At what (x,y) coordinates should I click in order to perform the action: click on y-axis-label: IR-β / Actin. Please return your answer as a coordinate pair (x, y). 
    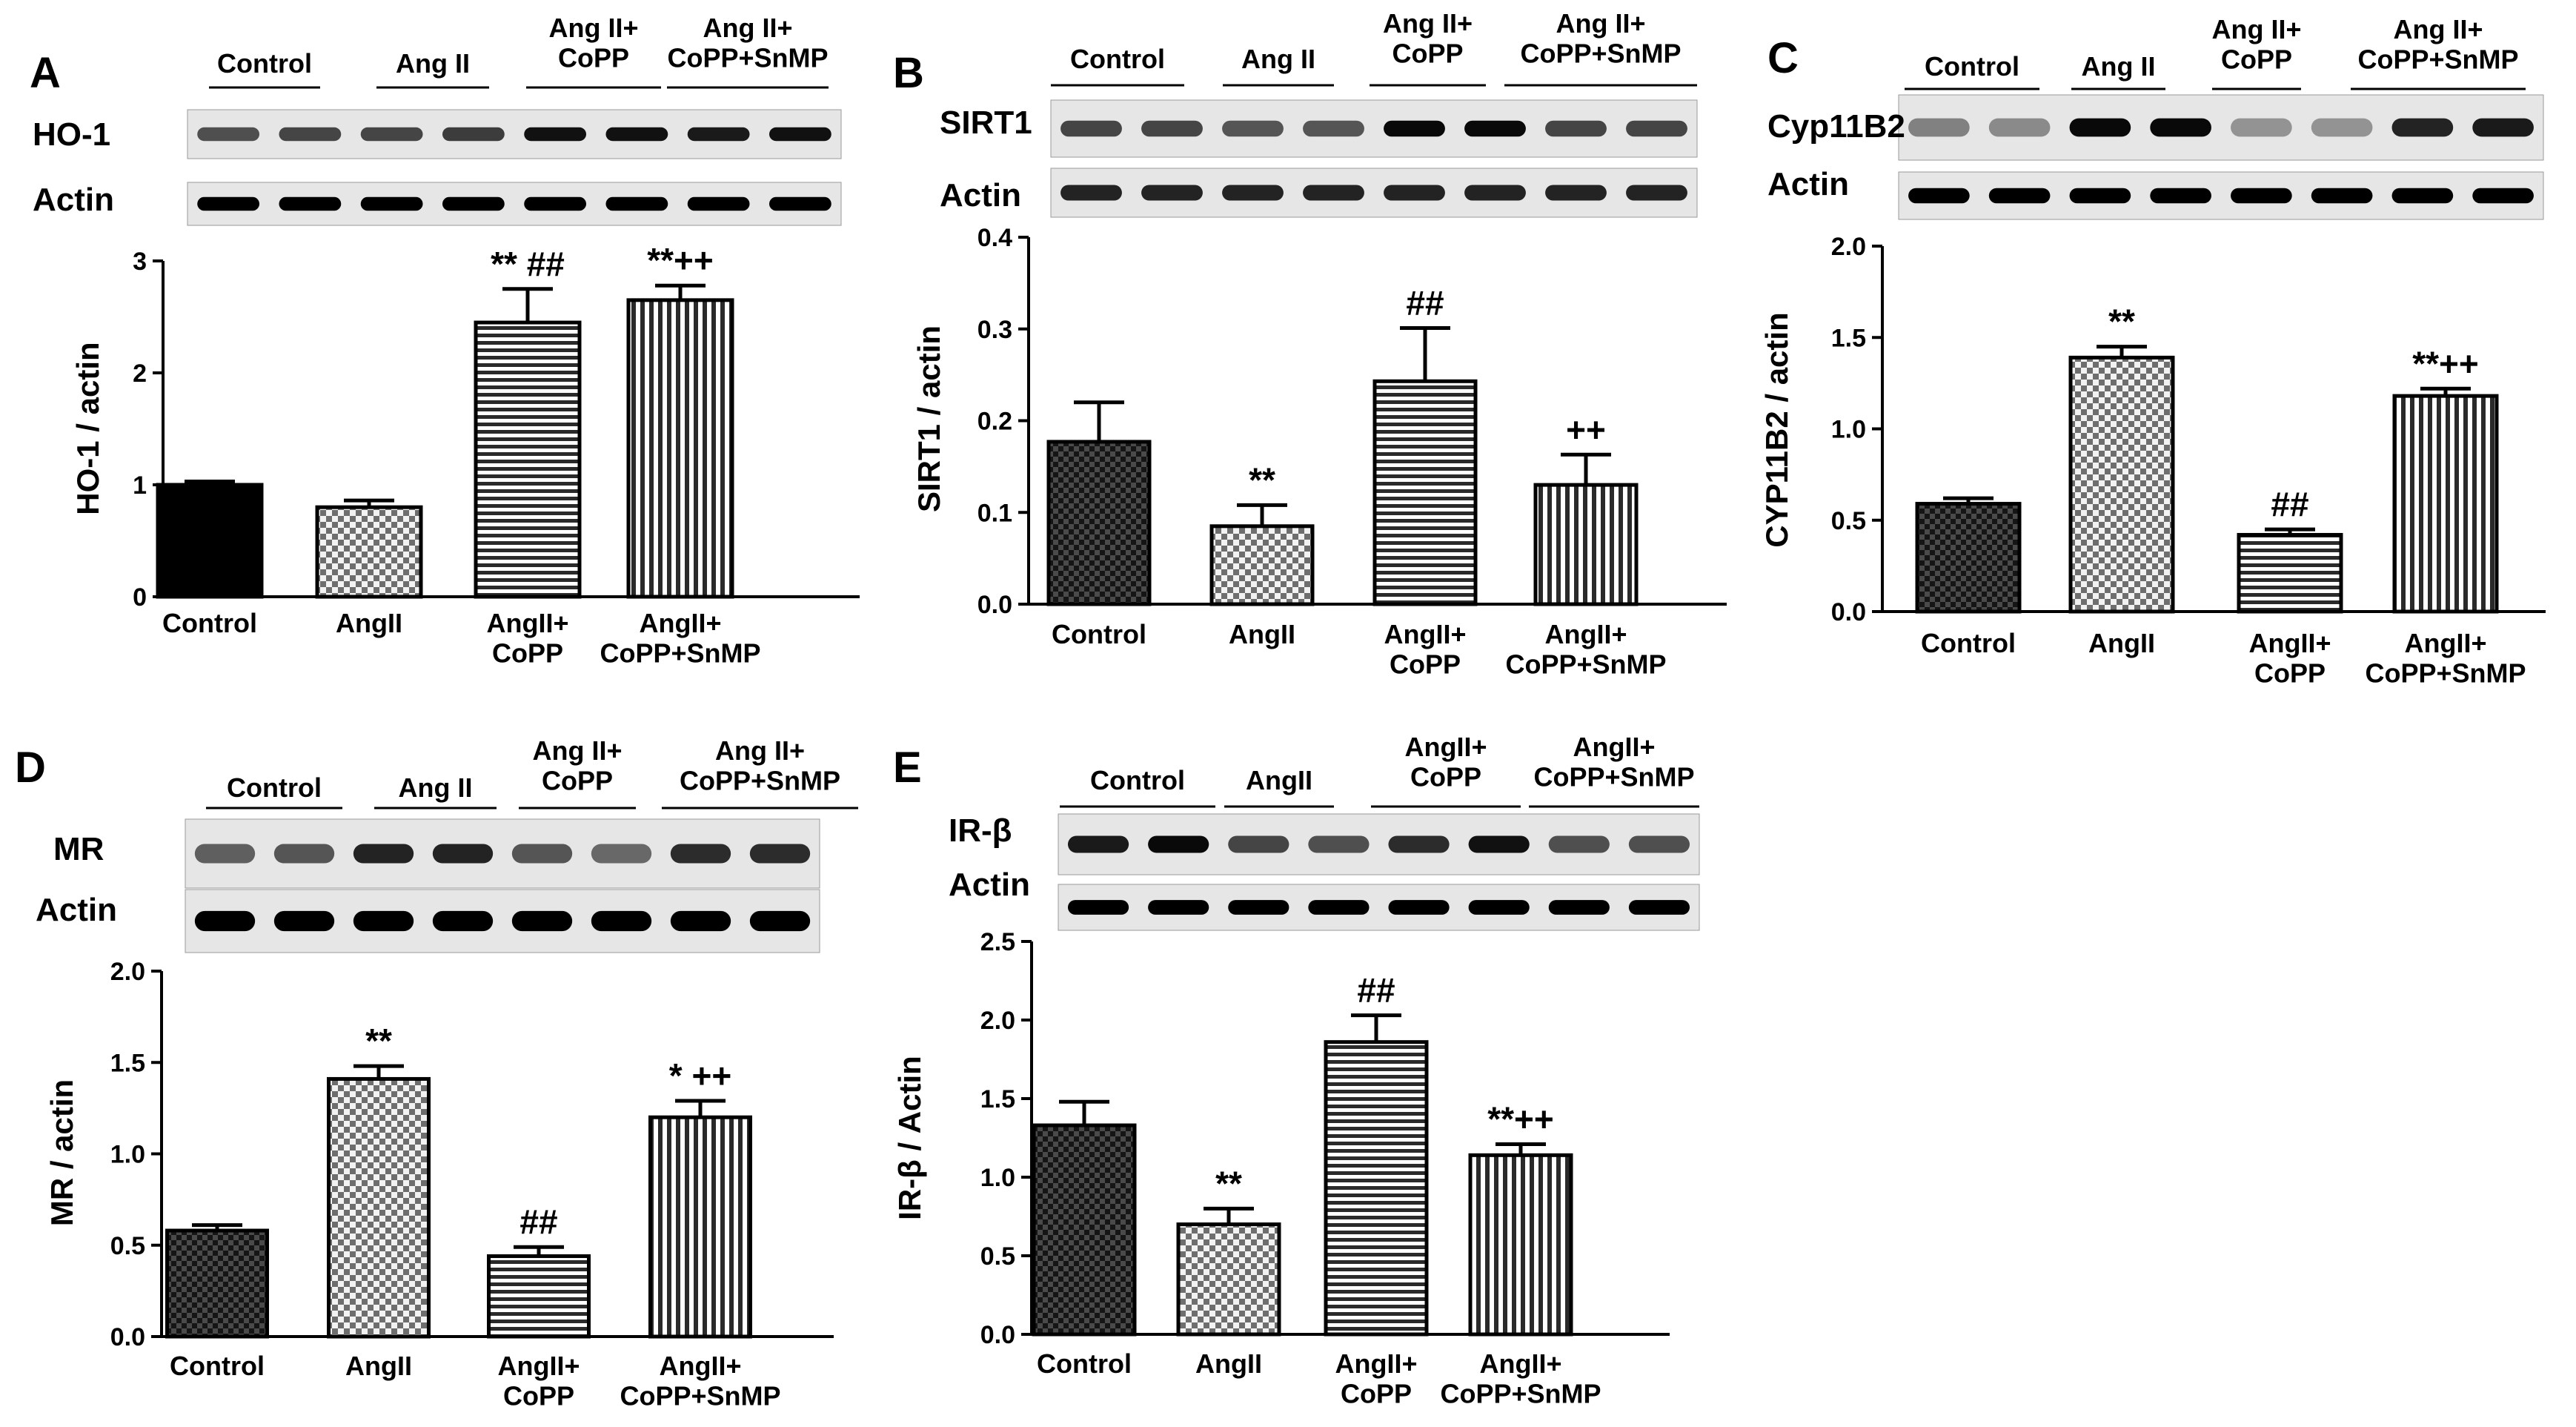
    Looking at the image, I should click on (909, 1138).